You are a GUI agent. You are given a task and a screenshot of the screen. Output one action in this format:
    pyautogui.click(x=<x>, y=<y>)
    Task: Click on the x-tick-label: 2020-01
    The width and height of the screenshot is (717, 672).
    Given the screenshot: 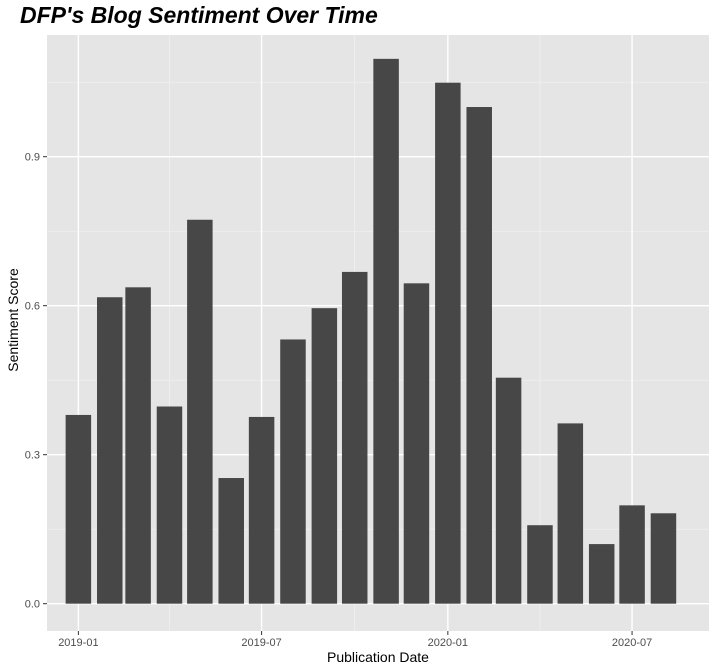 What is the action you would take?
    pyautogui.click(x=448, y=643)
    